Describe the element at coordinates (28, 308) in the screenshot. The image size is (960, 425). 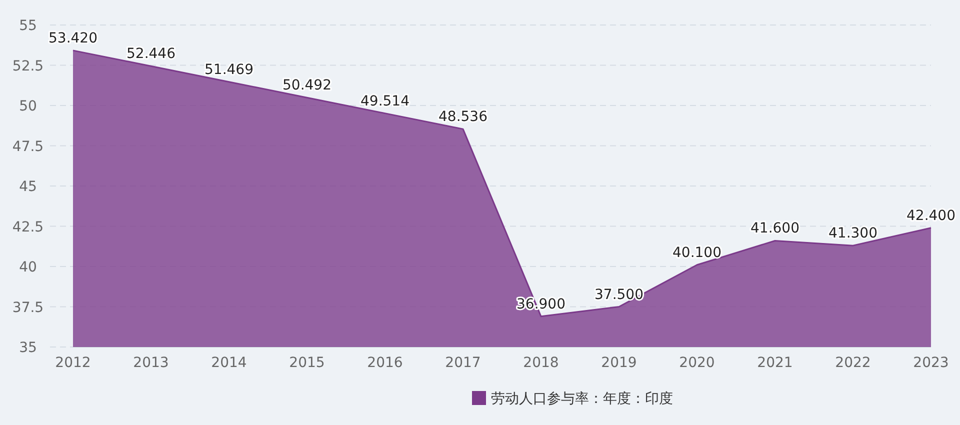
I see `y-tick-label: 37.5` at that location.